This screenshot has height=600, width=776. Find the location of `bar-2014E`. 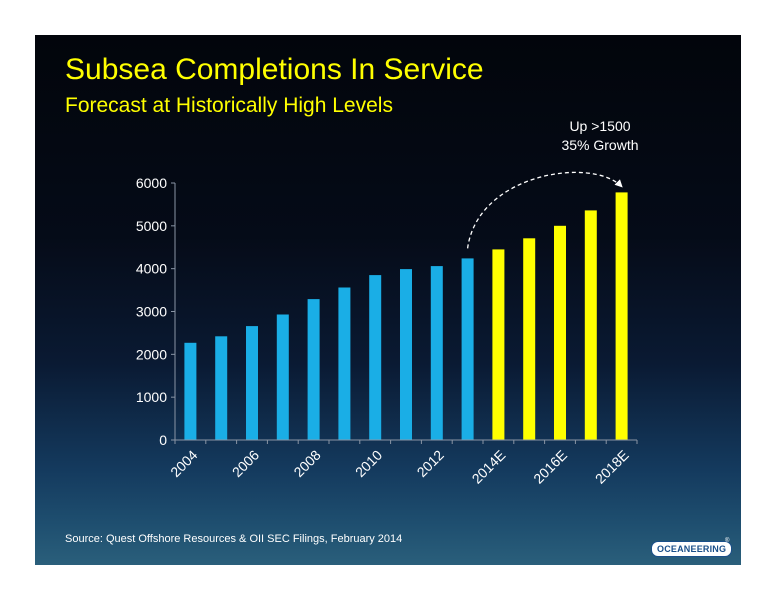

bar-2014E is located at coordinates (498, 344).